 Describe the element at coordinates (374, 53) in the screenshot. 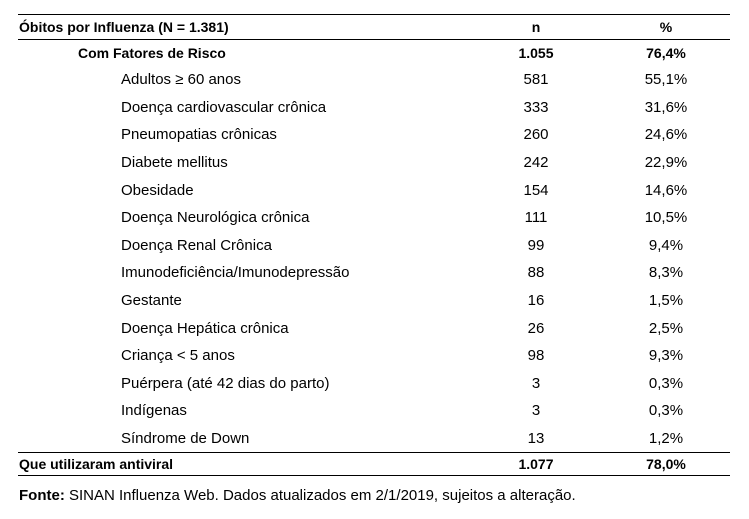

I see `risk-factors-group-row: Com Fatores de Risco 1.055 76,4%` at that location.